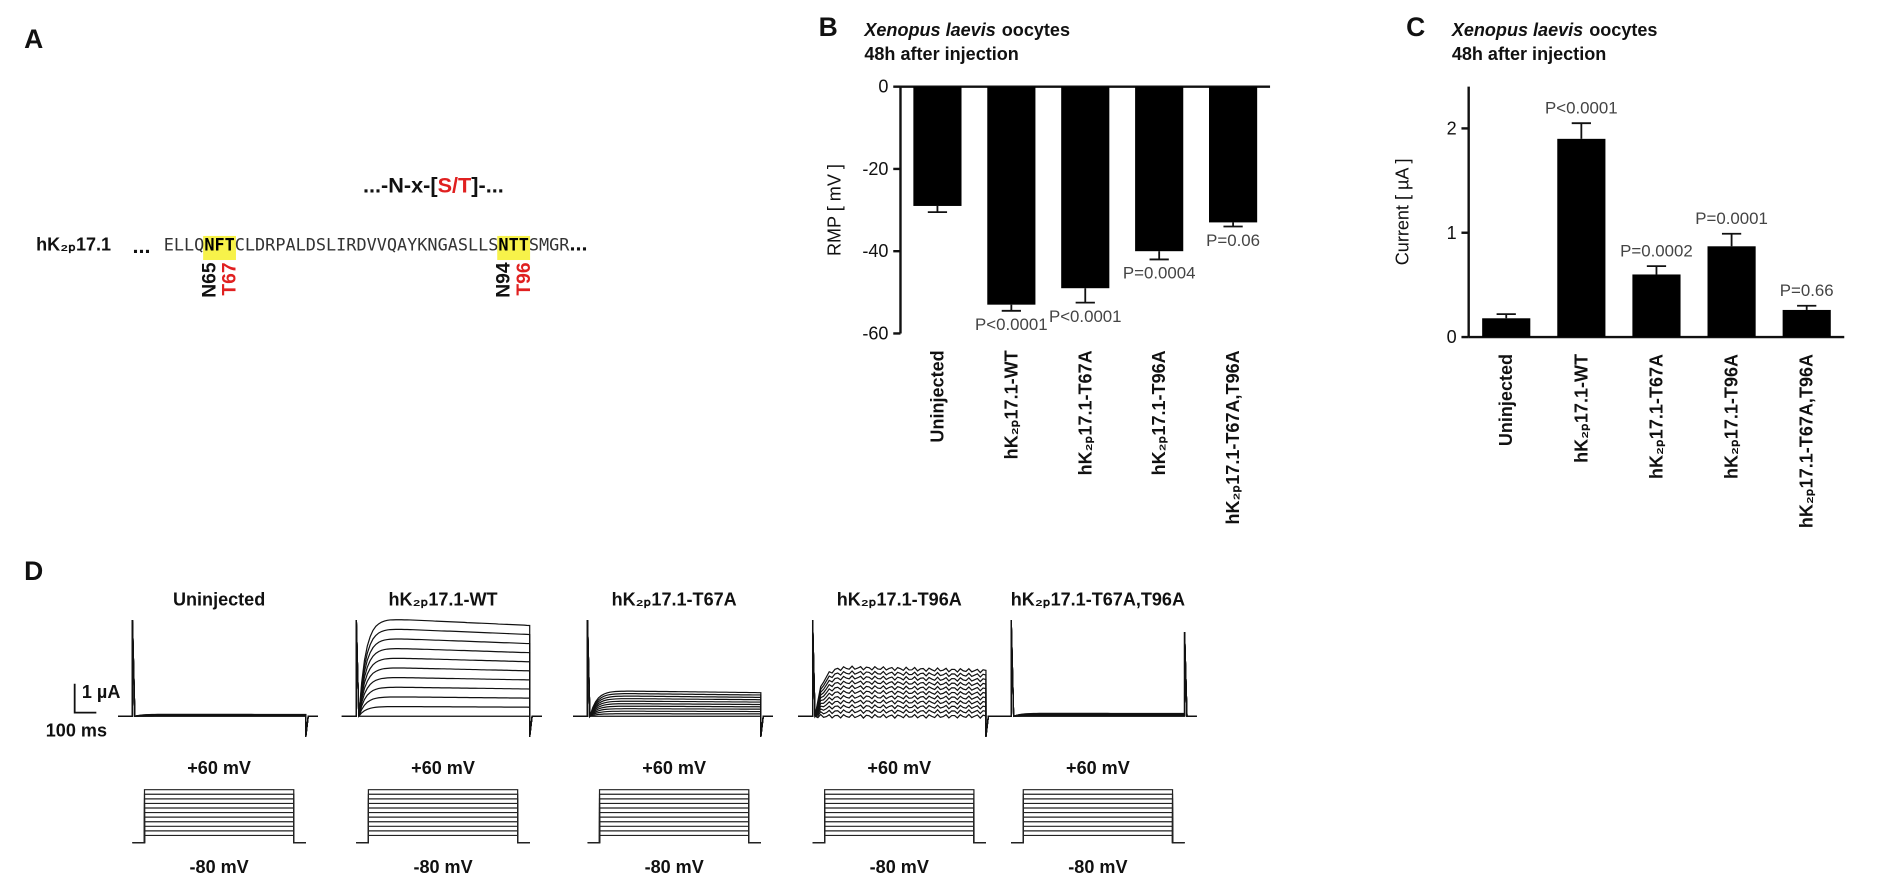  I want to click on highlight, so click(219, 248).